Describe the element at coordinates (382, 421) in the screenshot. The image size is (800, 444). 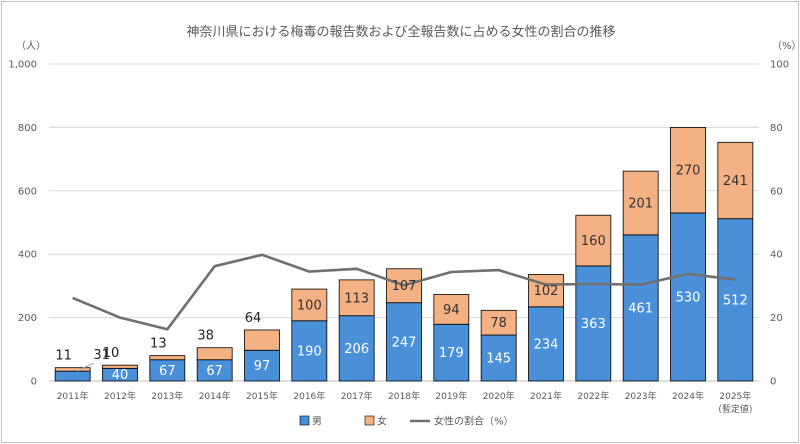
I see `legend-label-female: 女` at that location.